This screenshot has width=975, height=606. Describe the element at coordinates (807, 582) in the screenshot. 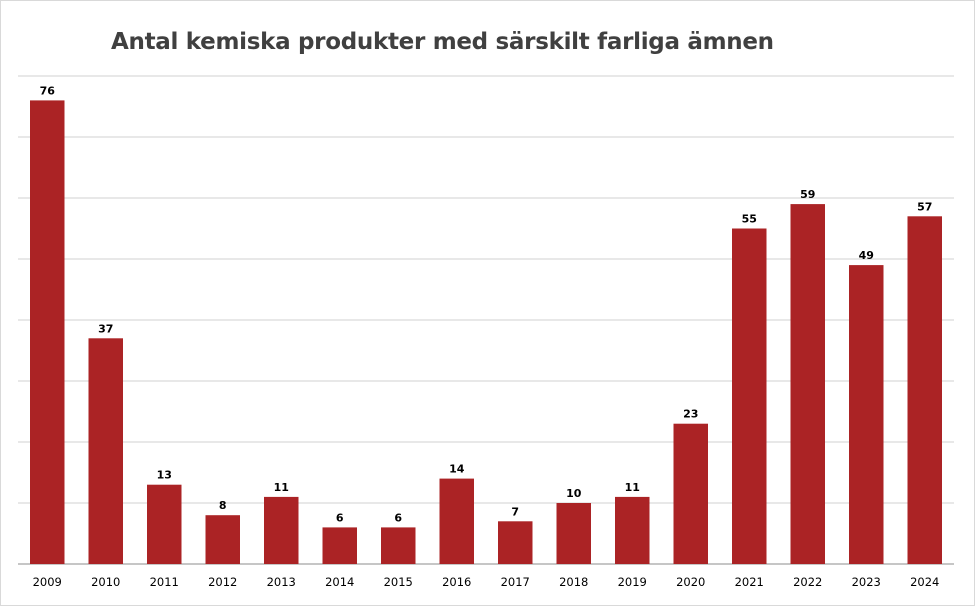

I see `x-tick-label-2022: 2022` at that location.